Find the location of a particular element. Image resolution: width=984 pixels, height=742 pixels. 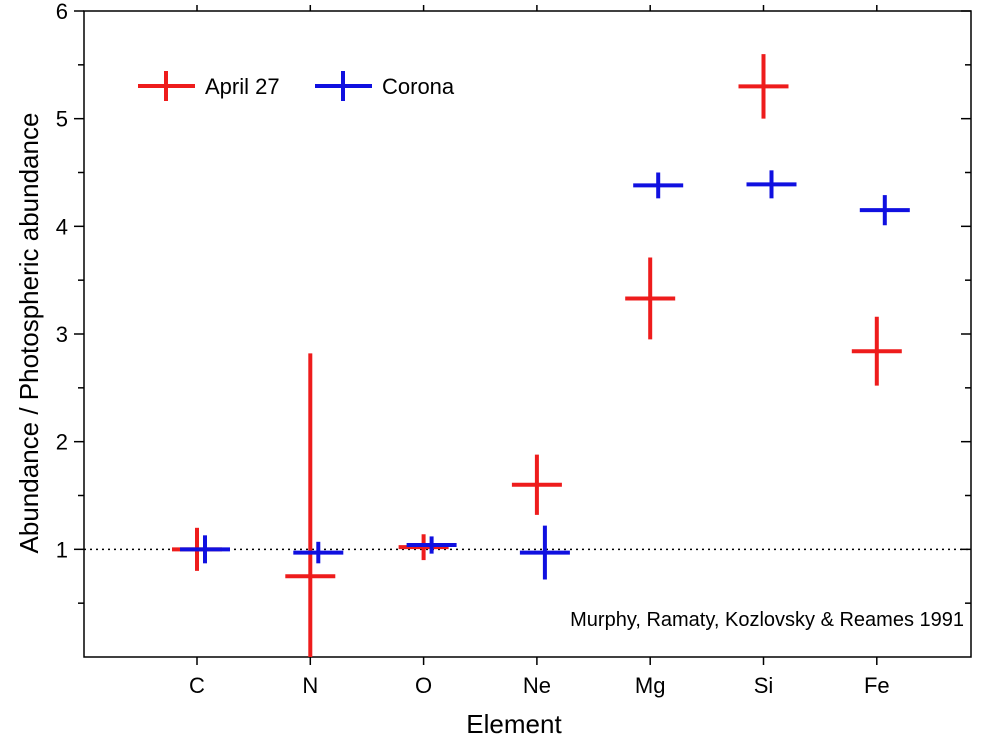

y-tick-label: 1 is located at coordinates (62, 549).